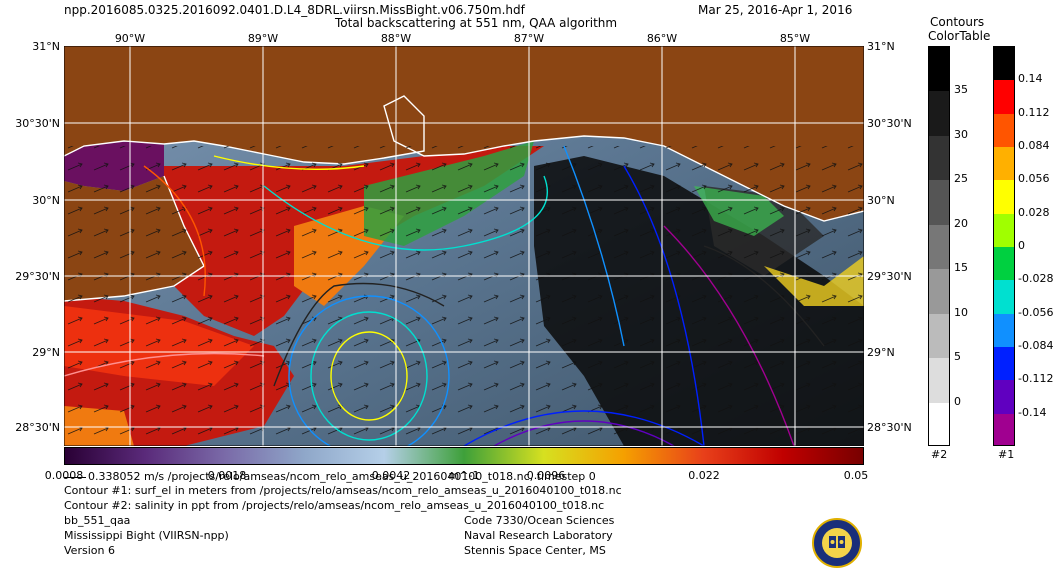 This screenshot has width=1058, height=573. Describe the element at coordinates (889, 427) in the screenshot. I see `lat-label-right-28-30n: 28°30'N` at that location.